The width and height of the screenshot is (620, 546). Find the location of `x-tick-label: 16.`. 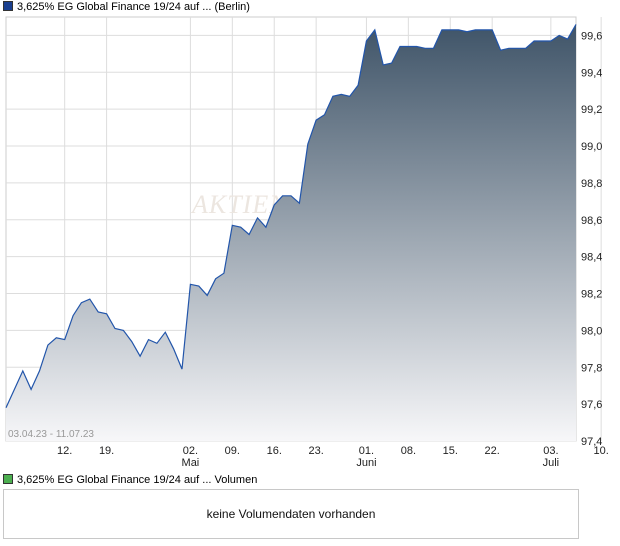

x-tick-label: 16. is located at coordinates (274, 451).